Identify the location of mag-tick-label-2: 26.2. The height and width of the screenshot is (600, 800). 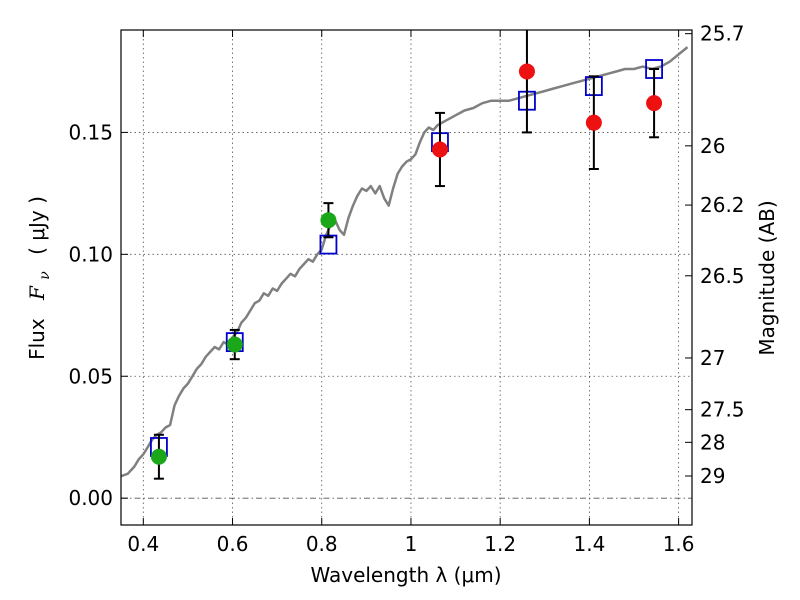
(722, 205).